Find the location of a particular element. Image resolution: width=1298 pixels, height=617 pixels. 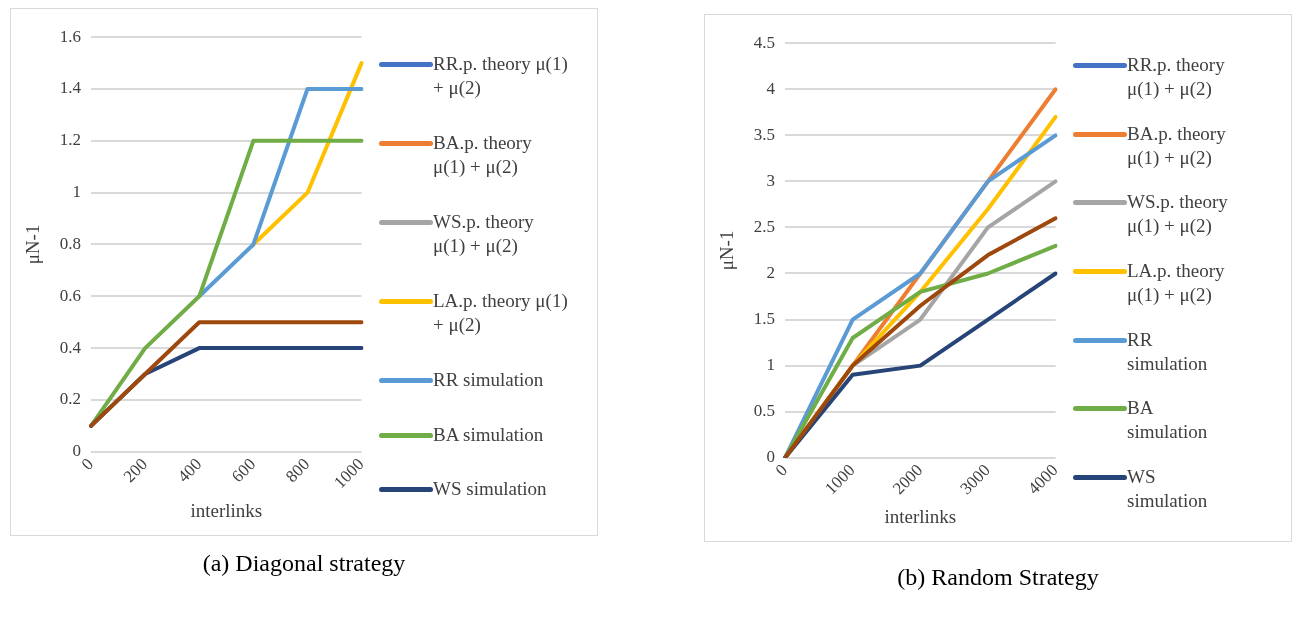

y-tick-label: 4 is located at coordinates (771, 88).